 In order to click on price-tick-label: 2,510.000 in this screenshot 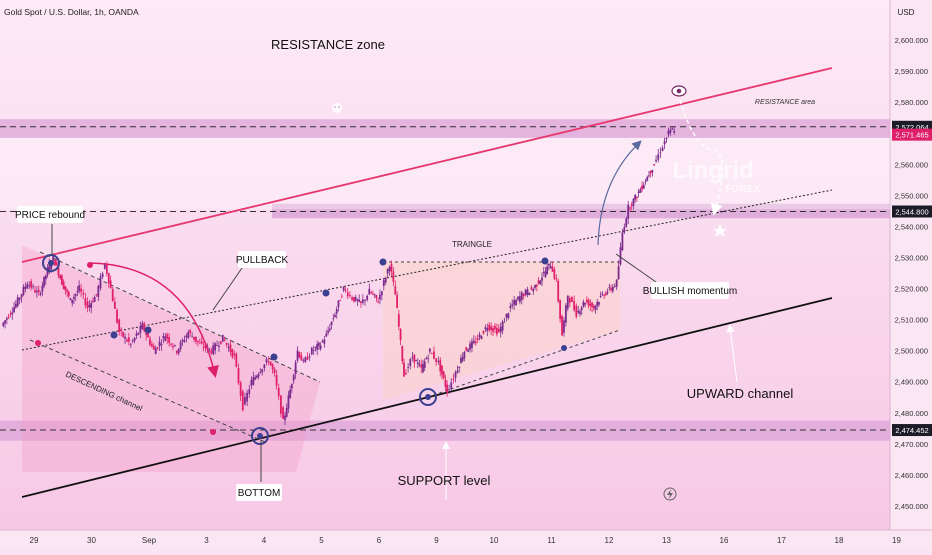, I will do `click(911, 320)`.